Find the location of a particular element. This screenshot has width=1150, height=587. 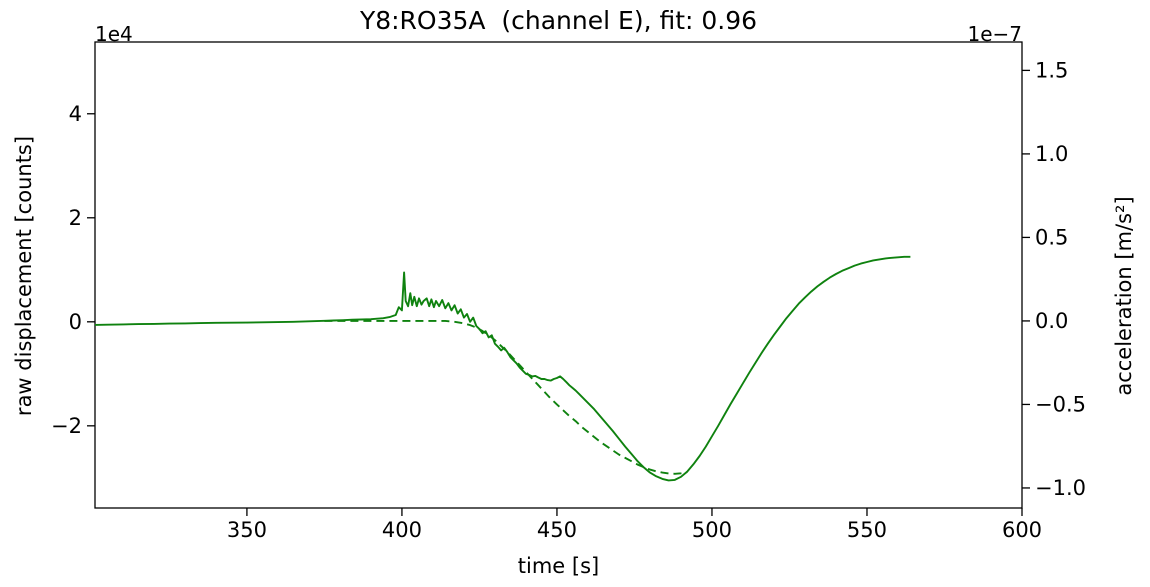

x-tick-label: 550 is located at coordinates (867, 530).